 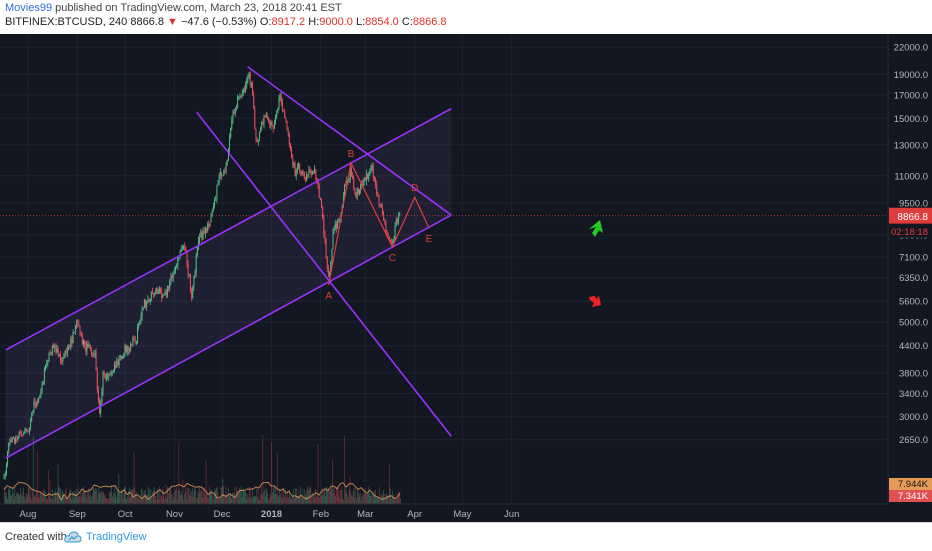 What do you see at coordinates (913, 278) in the screenshot?
I see `y-tick-label: 6350.0` at bounding box center [913, 278].